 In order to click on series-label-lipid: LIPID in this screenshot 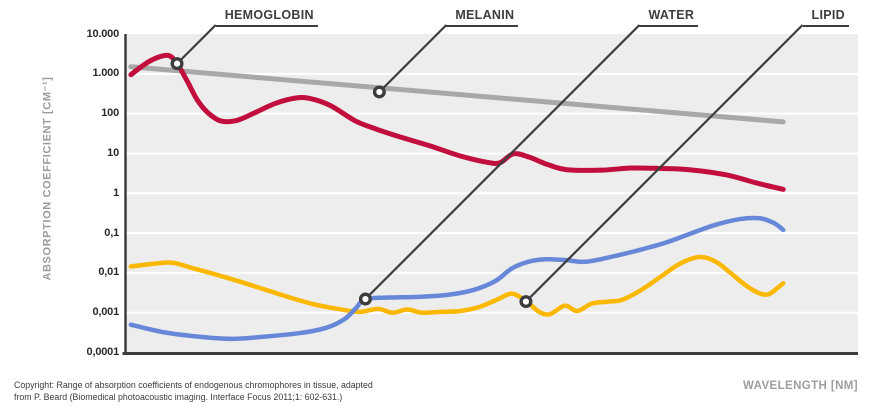, I will do `click(825, 17)`.